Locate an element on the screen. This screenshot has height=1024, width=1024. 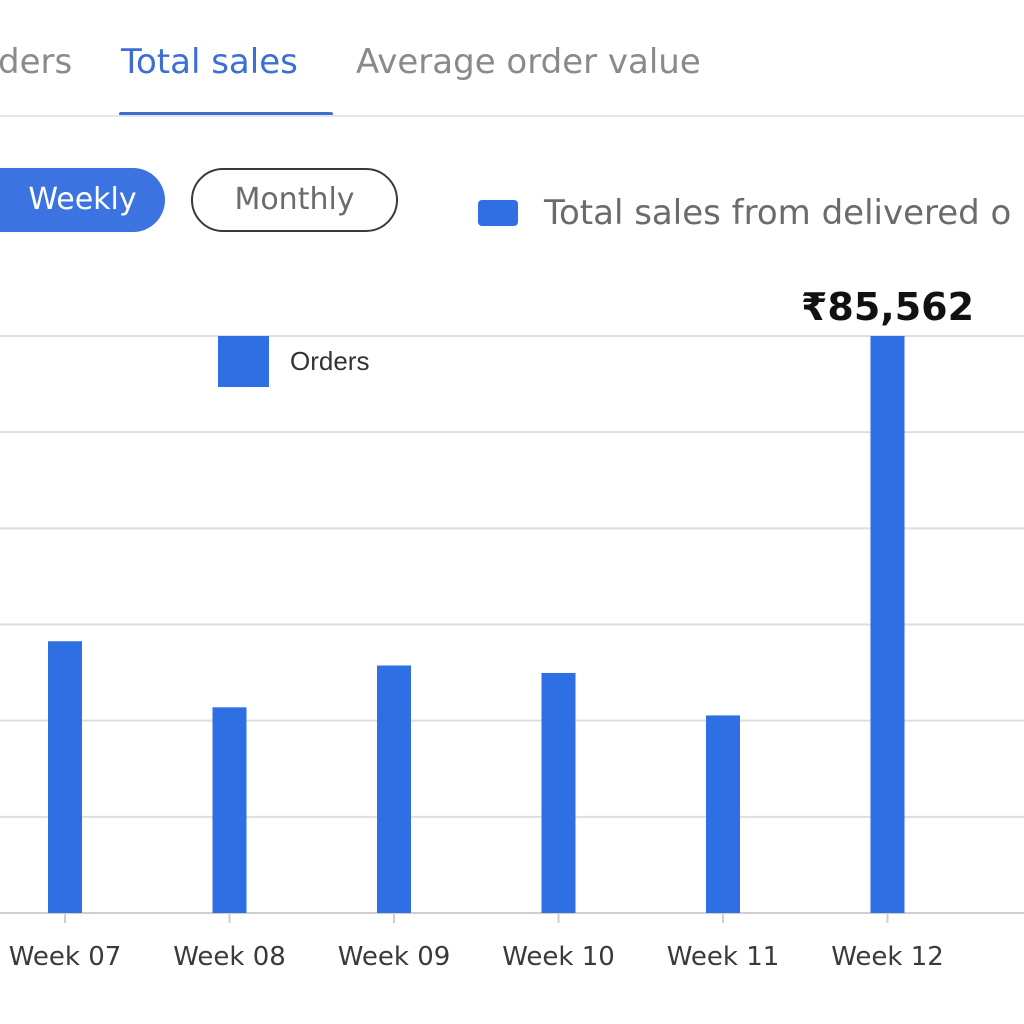
x-tick-label: Week 11 is located at coordinates (723, 957).